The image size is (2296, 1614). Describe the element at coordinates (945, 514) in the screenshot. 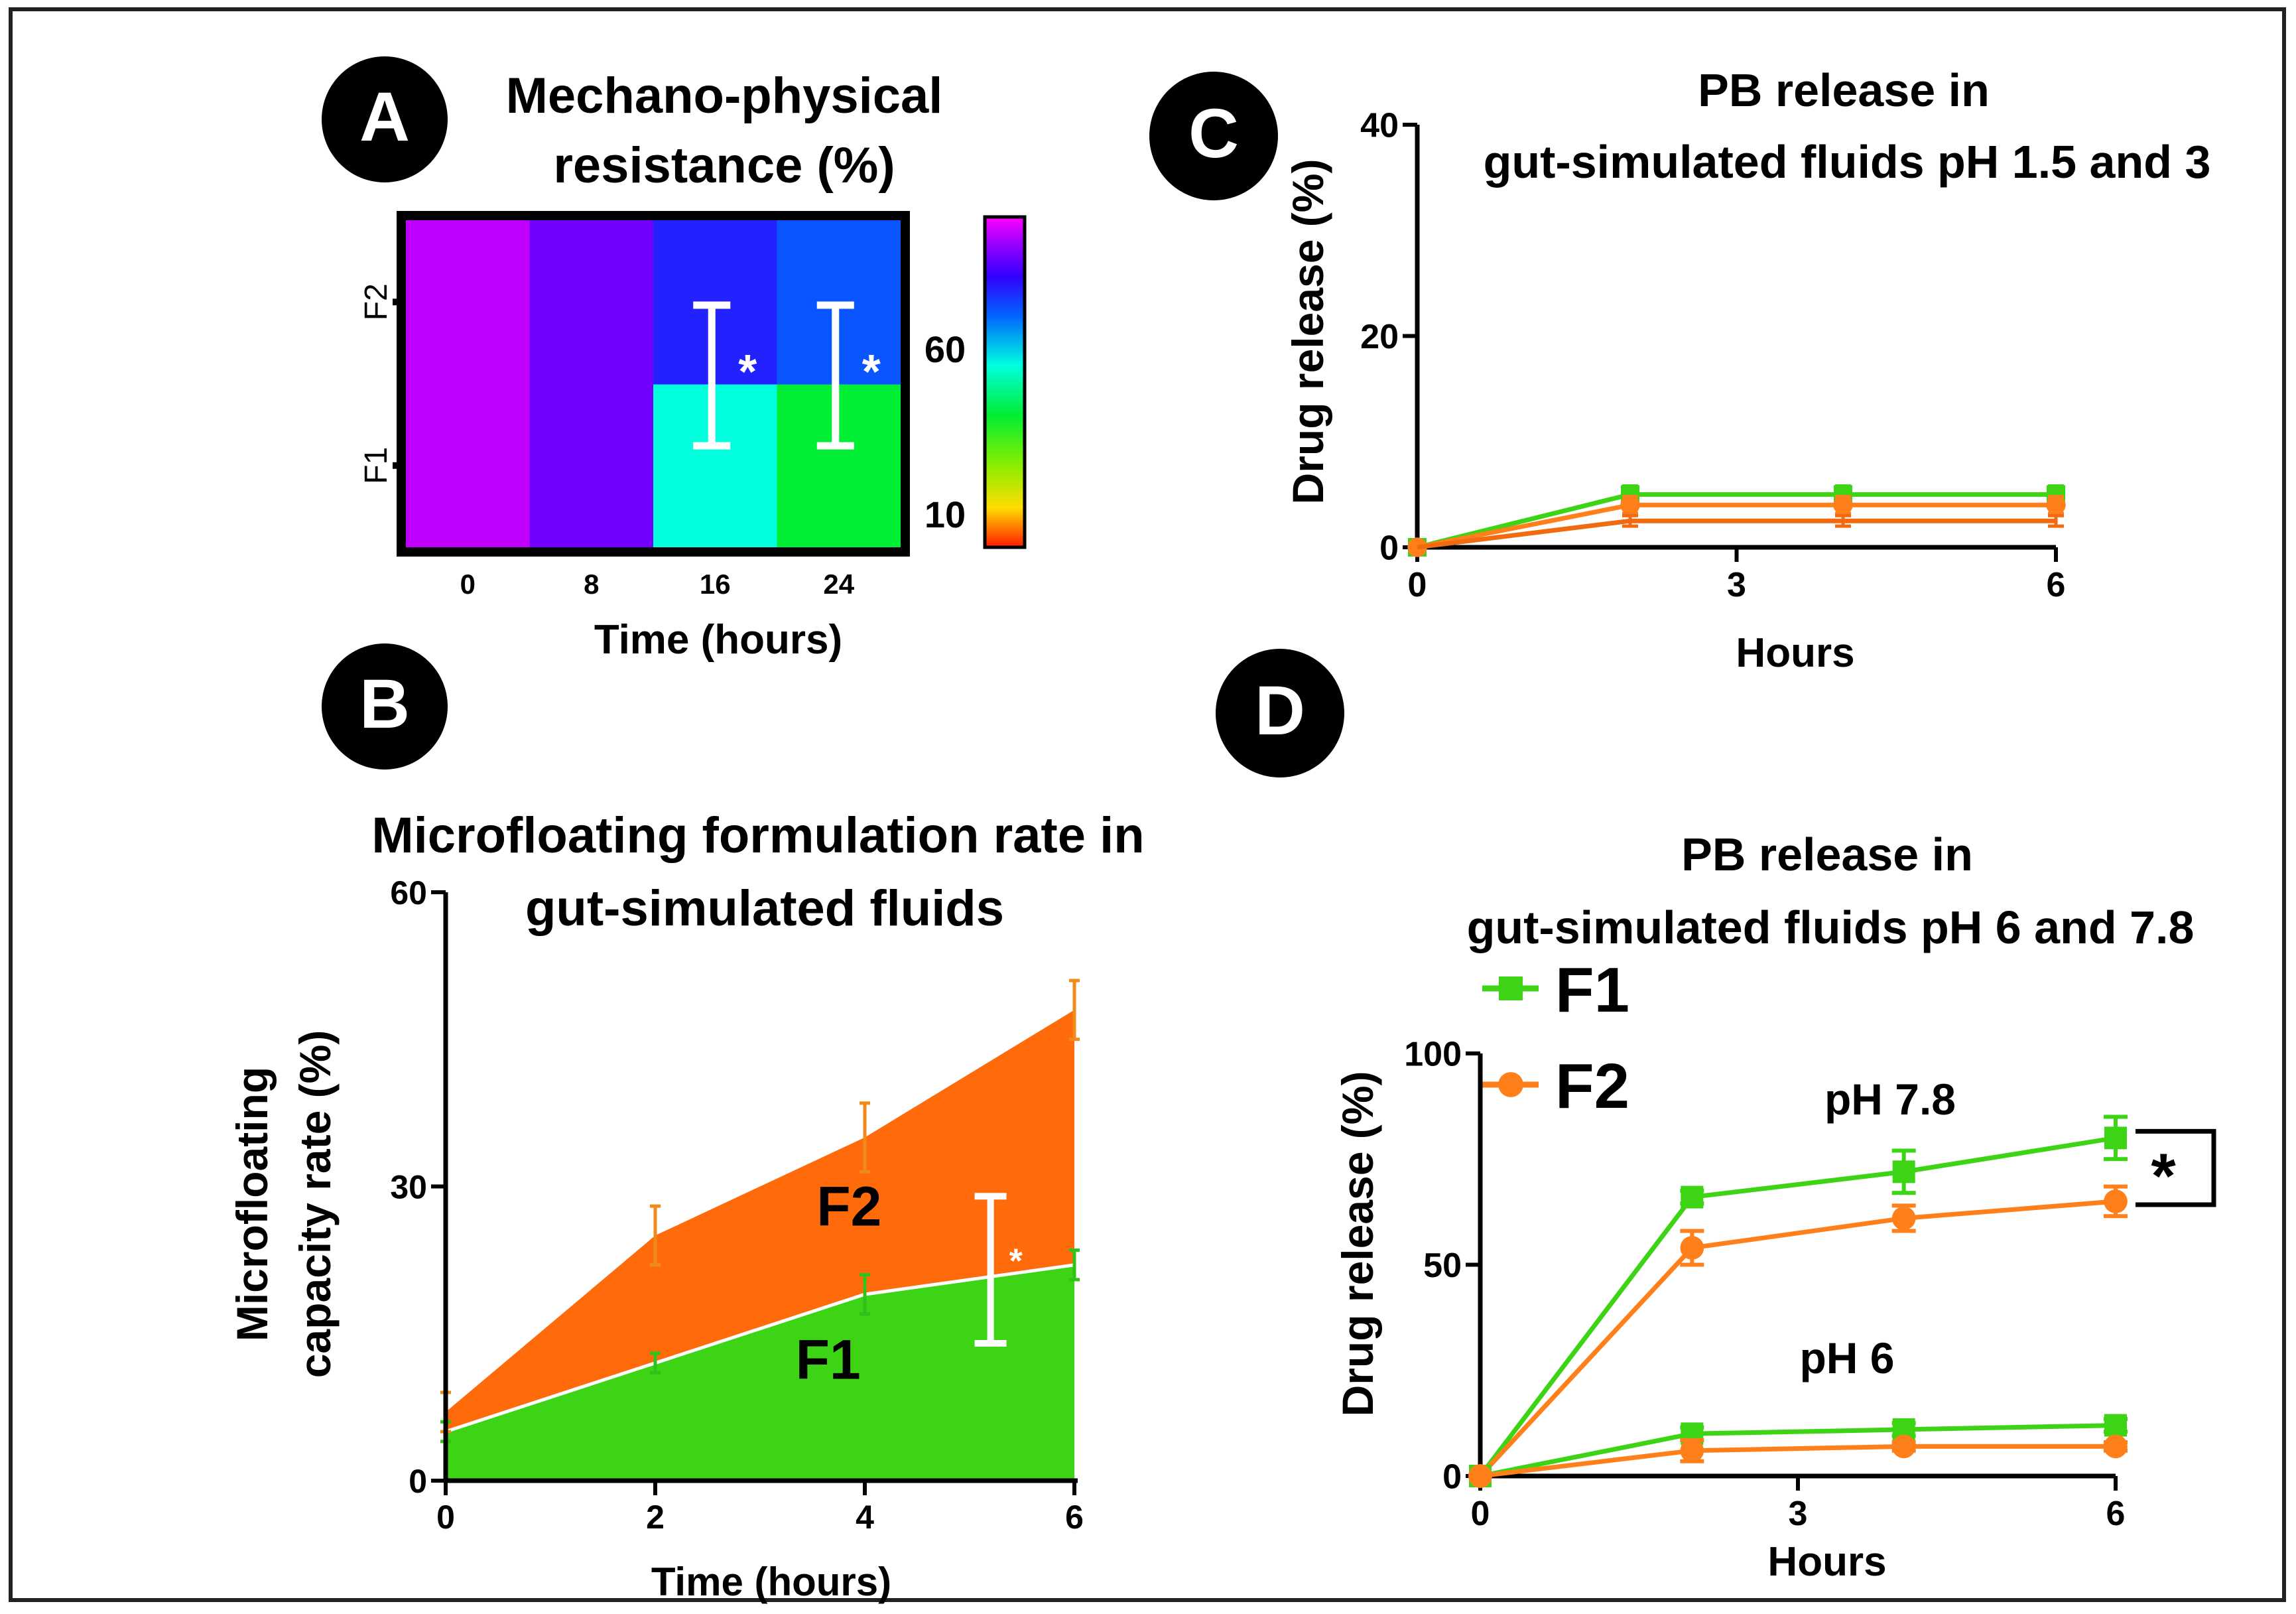

I see `colorbar-tick-label: 10` at that location.